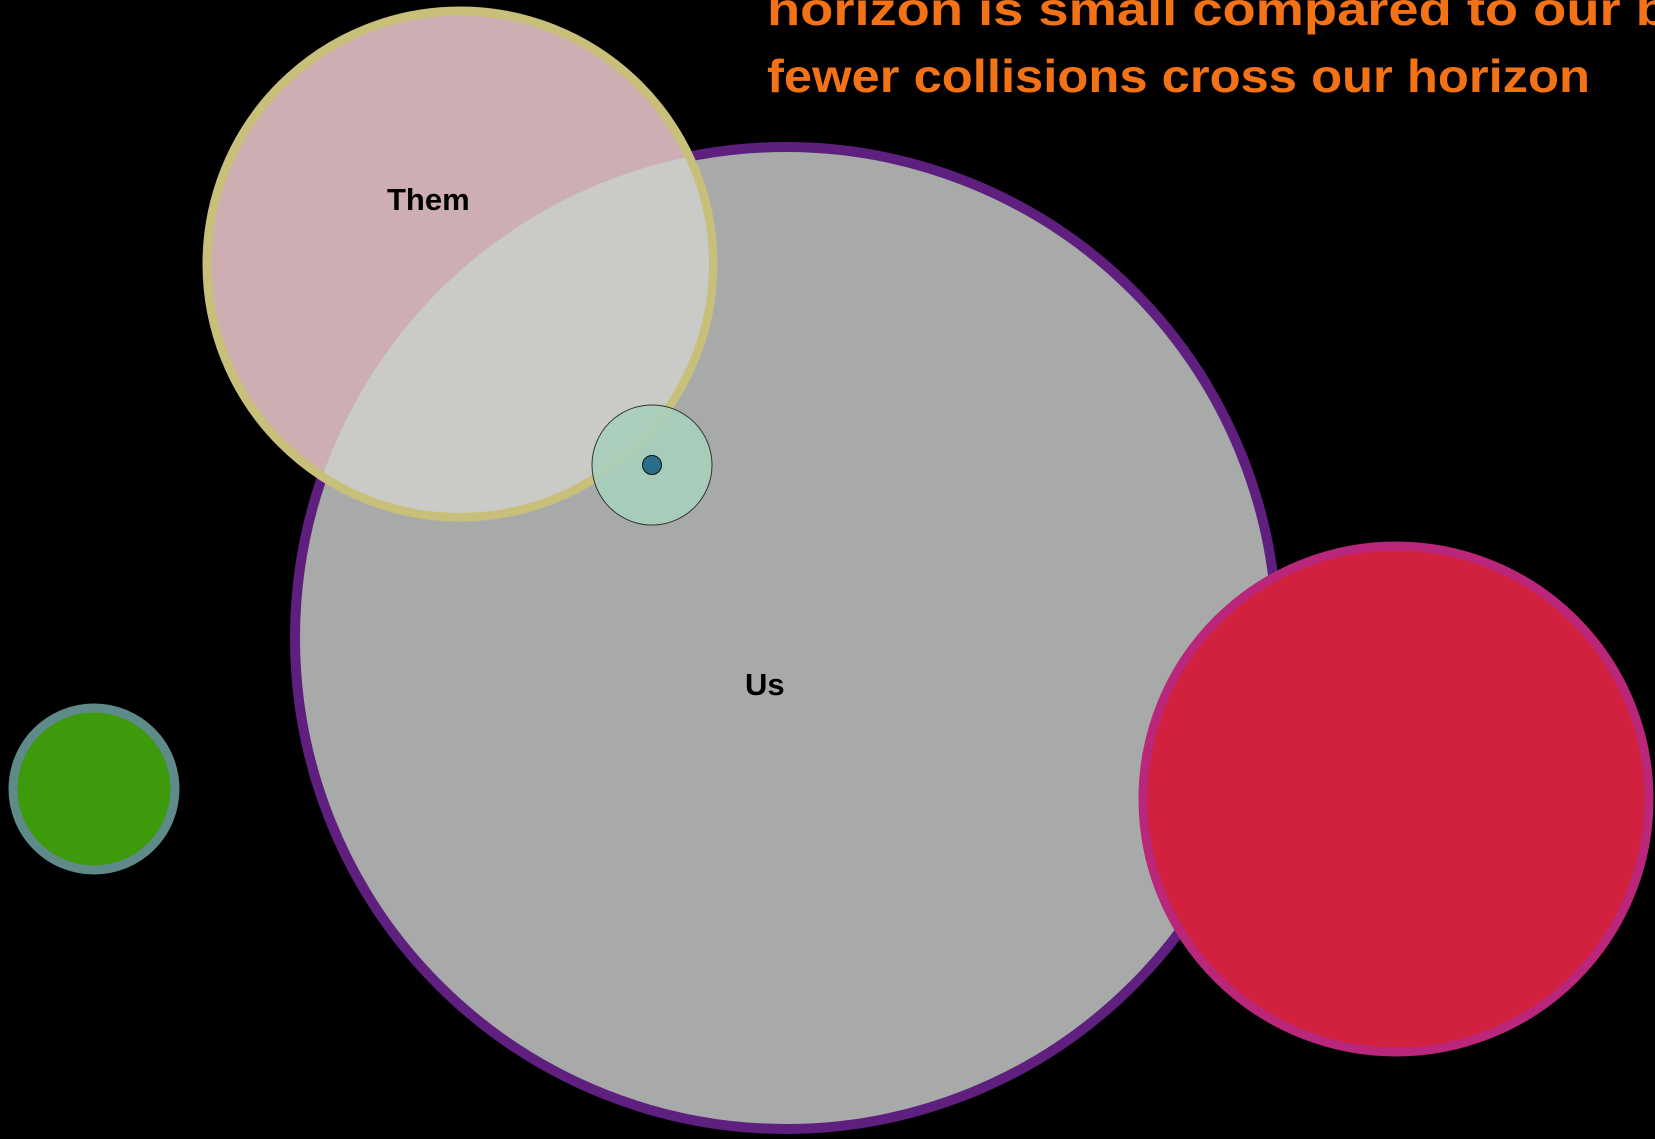 This screenshot has width=1655, height=1139. I want to click on us-label: Us, so click(765, 684).